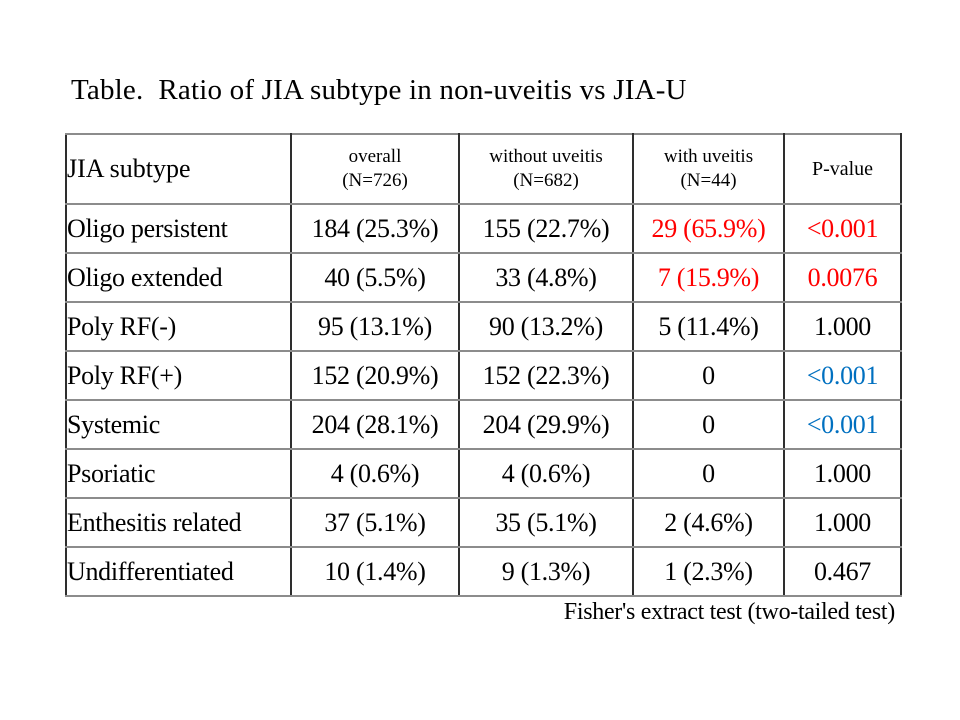  What do you see at coordinates (546, 180) in the screenshot?
I see `column-header-without-n: (N=682)` at bounding box center [546, 180].